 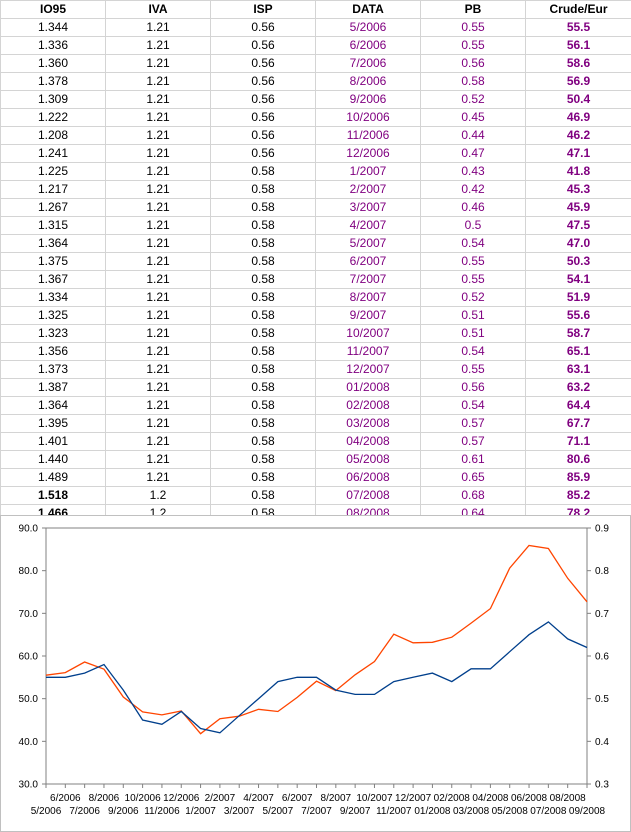 I want to click on cell-data: 02/2008, so click(x=368, y=405).